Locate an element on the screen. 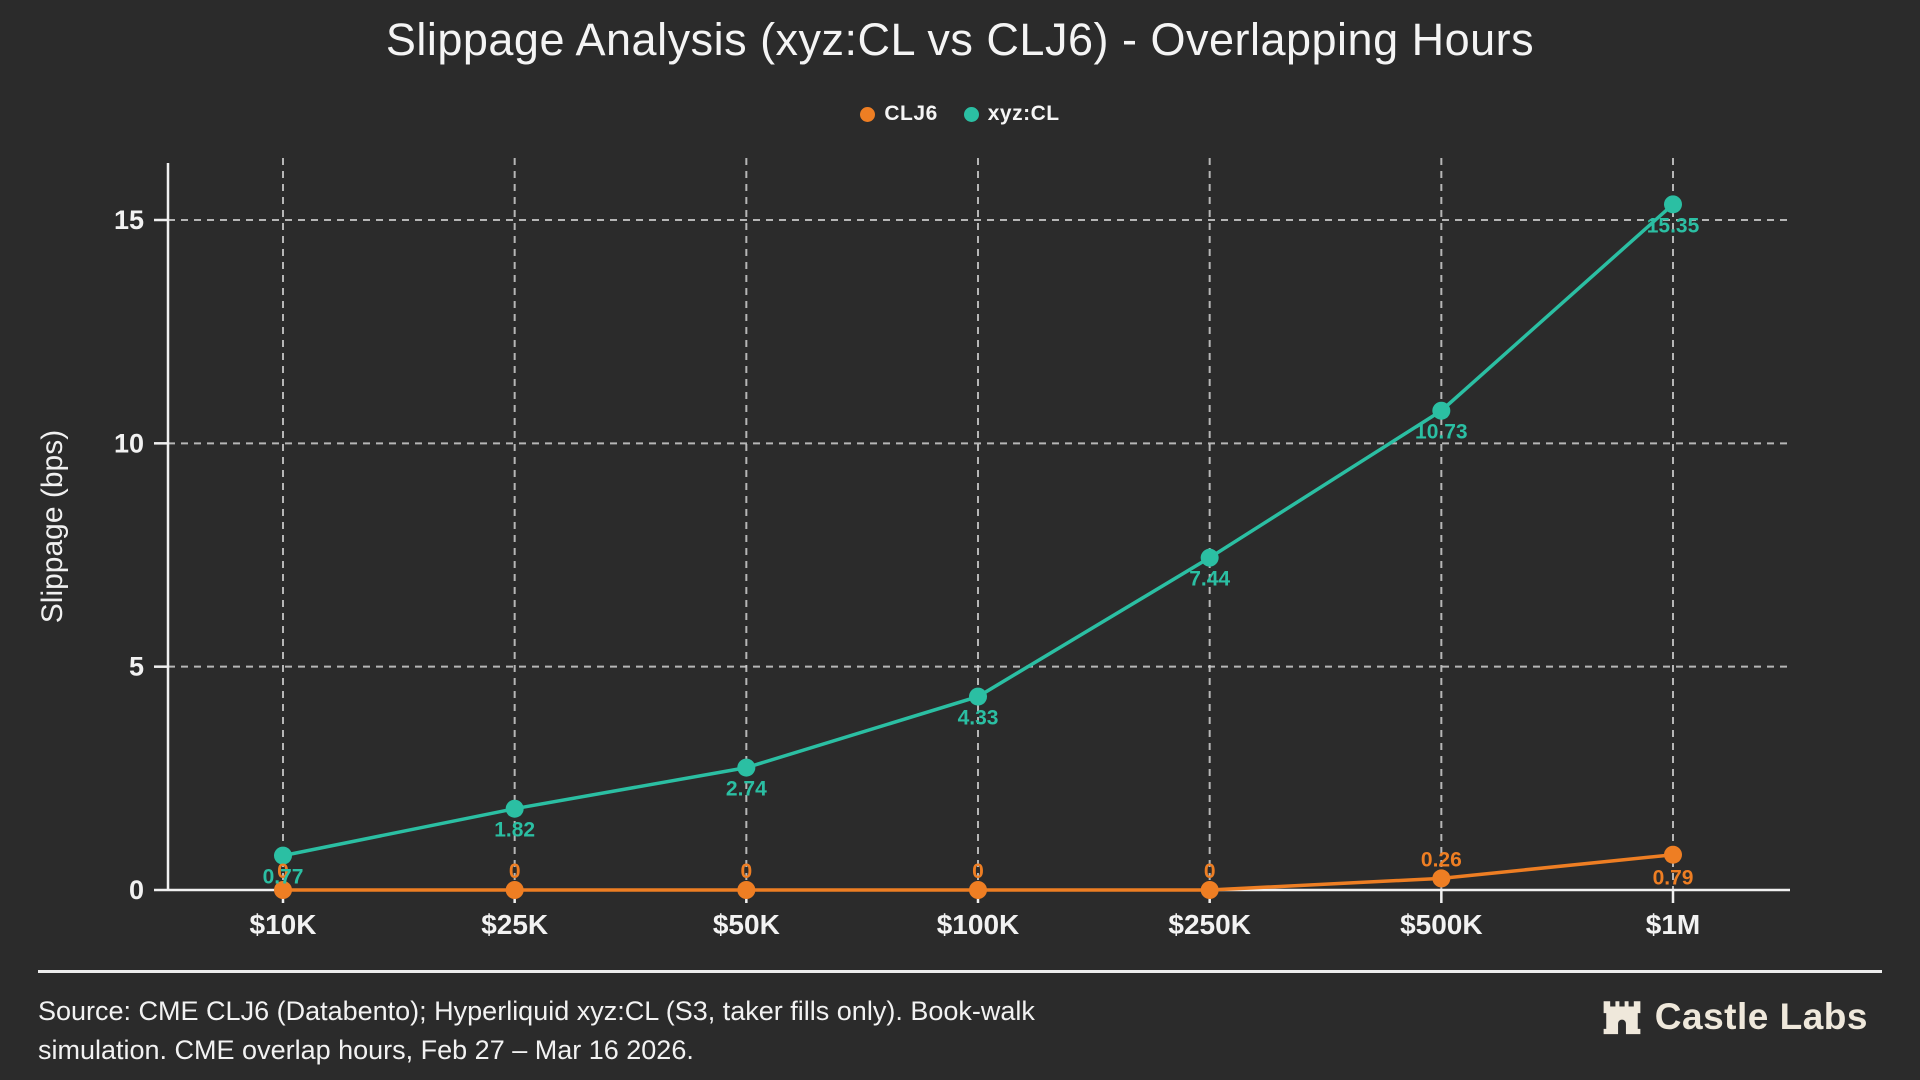 The width and height of the screenshot is (1920, 1080). legend-item-xyzcl: xyz:CL is located at coordinates (1011, 114).